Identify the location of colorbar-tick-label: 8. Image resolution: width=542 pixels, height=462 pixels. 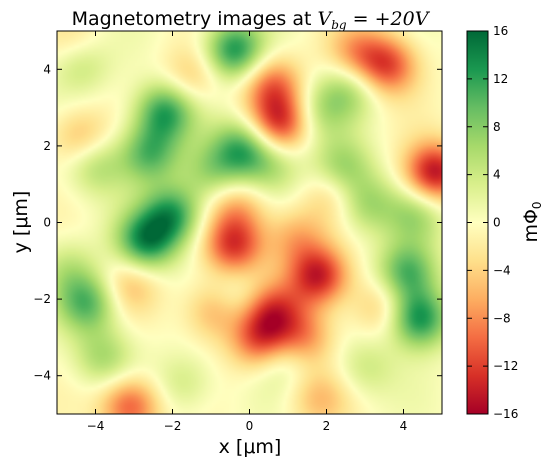
(497, 127).